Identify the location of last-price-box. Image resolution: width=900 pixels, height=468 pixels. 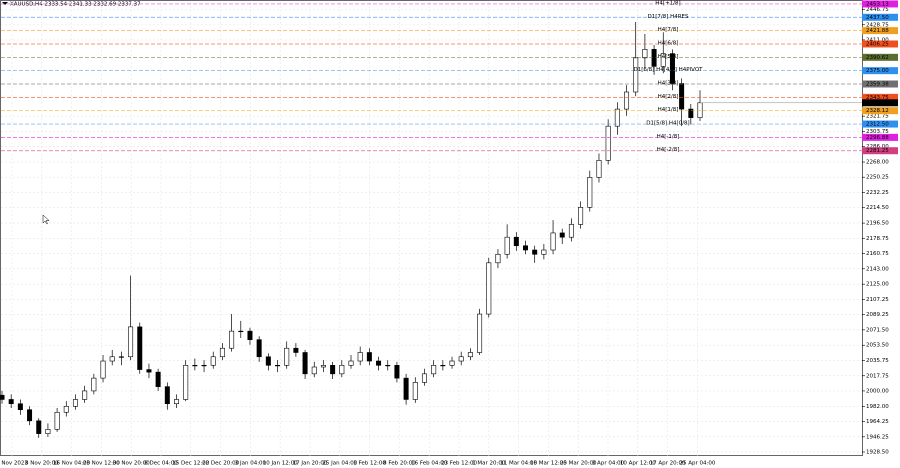
(880, 103).